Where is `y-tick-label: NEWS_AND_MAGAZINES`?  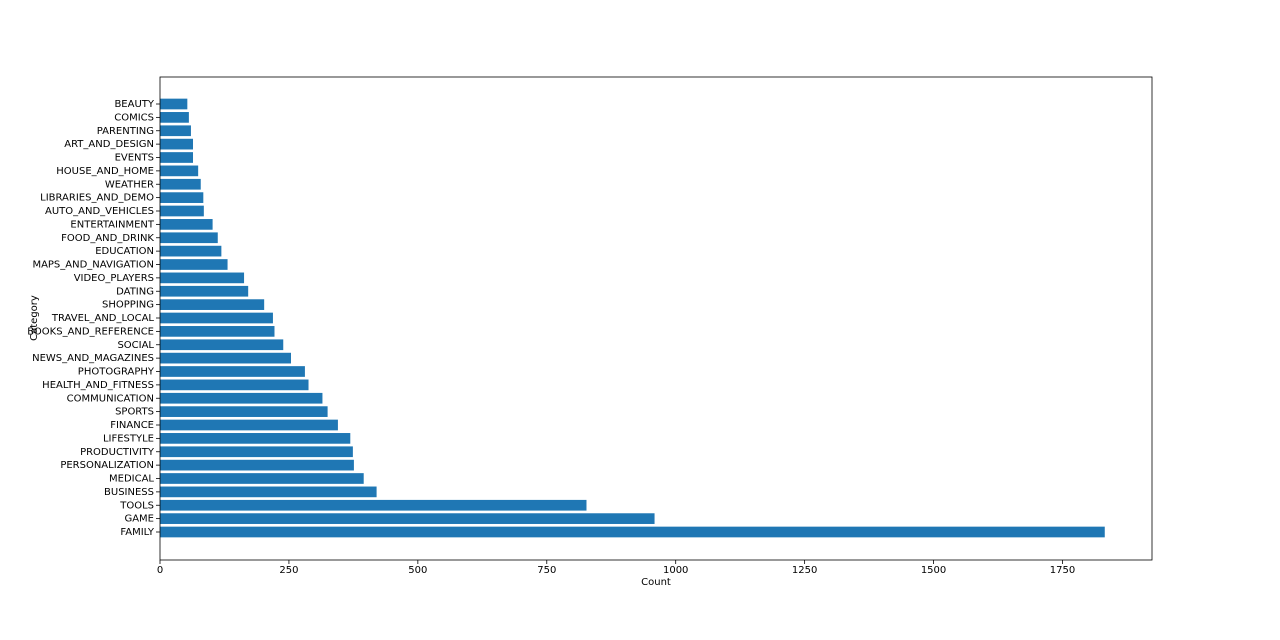 y-tick-label: NEWS_AND_MAGAZINES is located at coordinates (93, 358).